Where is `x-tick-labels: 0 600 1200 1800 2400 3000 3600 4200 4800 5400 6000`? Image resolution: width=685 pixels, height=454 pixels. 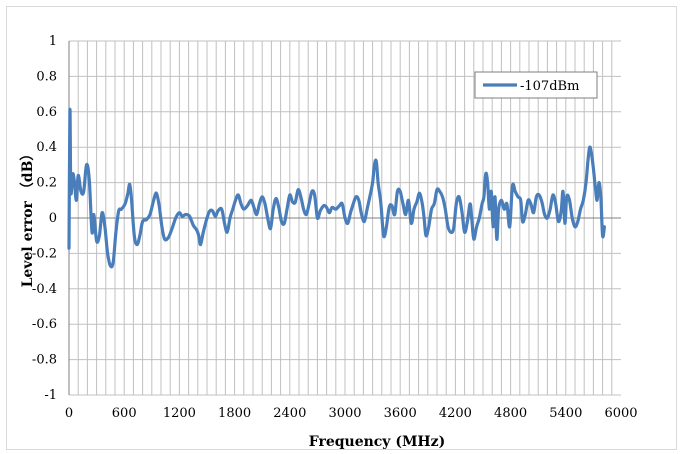 x-tick-labels: 0 600 1200 1800 2400 3000 3600 4200 4800 5400 6000 is located at coordinates (351, 413).